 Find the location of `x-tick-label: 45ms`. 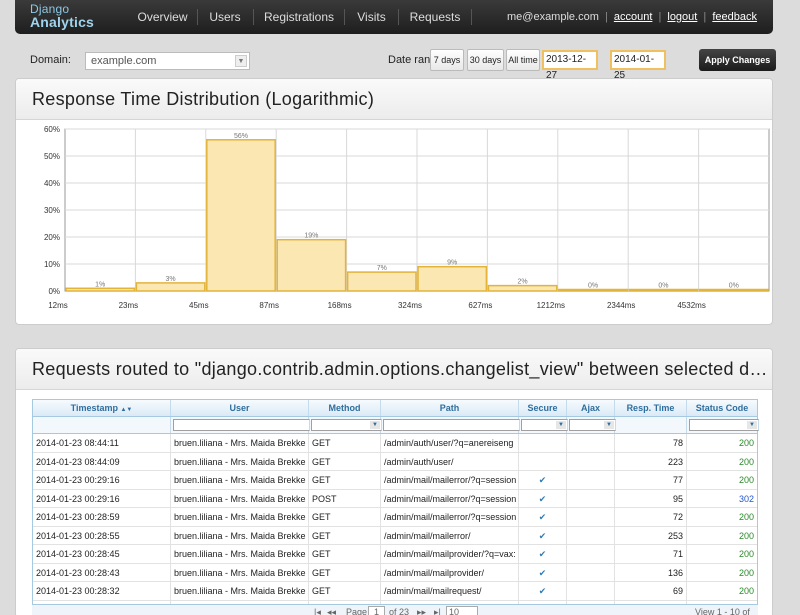

x-tick-label: 45ms is located at coordinates (199, 305).